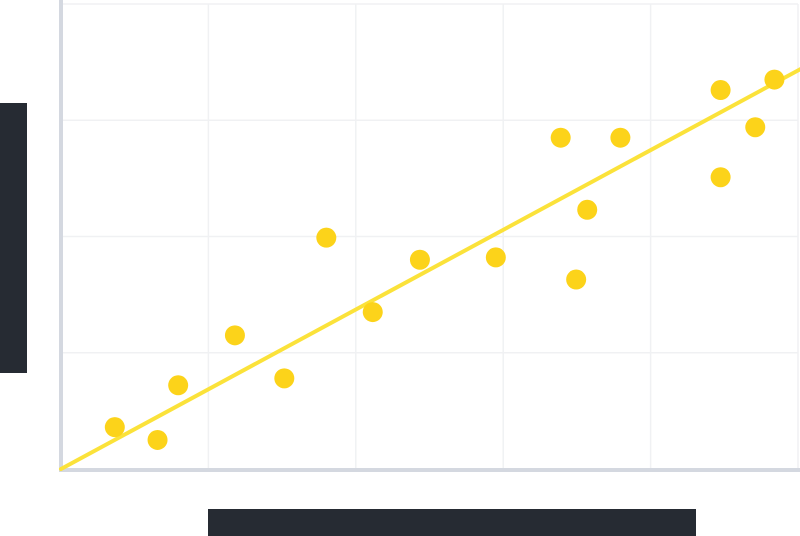 This screenshot has height=536, width=800. What do you see at coordinates (13, 238) in the screenshot?
I see `y-axis-label-bar` at bounding box center [13, 238].